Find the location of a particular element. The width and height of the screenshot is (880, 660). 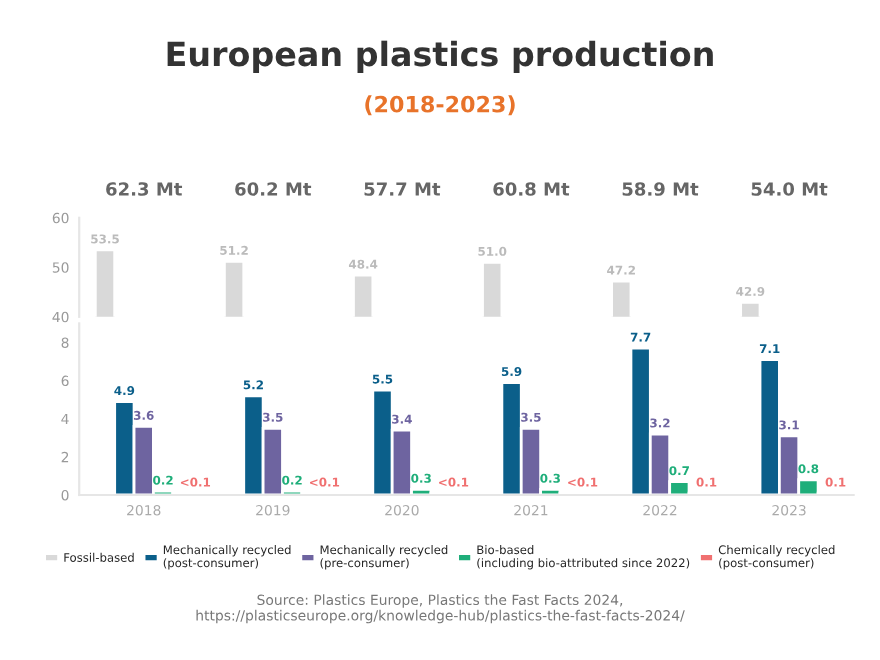

text: 57.7 Mt is located at coordinates (402, 189).